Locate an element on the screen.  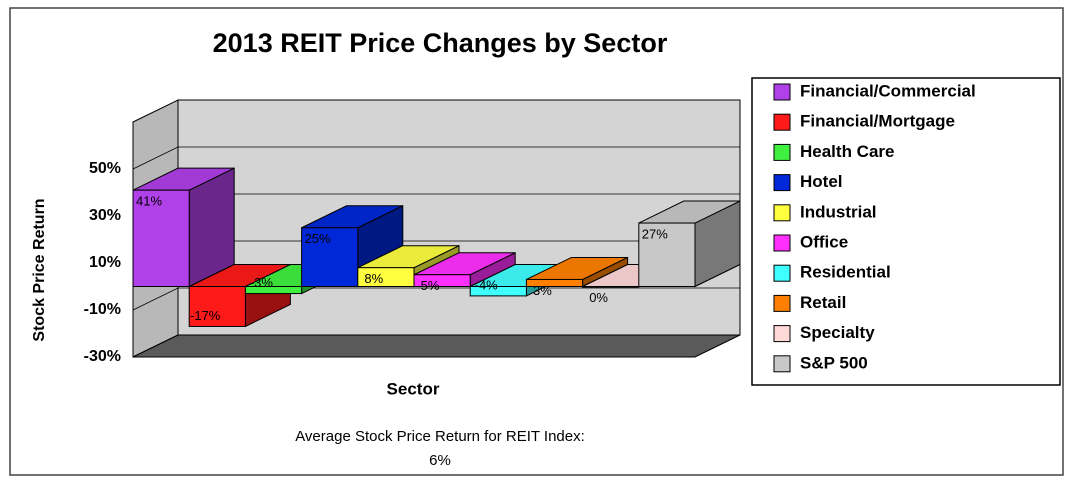
floor is located at coordinates (436, 346).